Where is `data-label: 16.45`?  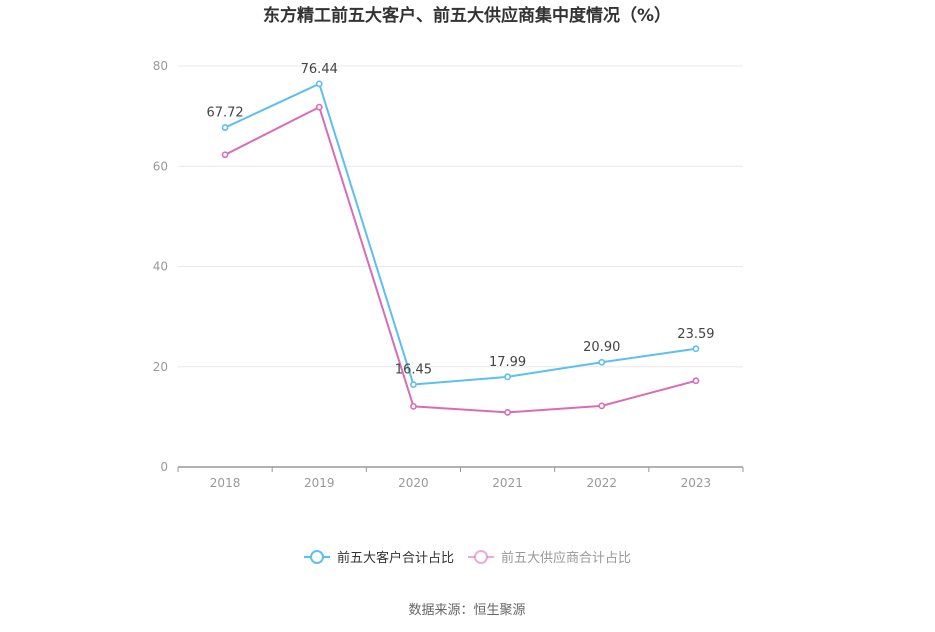 data-label: 16.45 is located at coordinates (413, 370).